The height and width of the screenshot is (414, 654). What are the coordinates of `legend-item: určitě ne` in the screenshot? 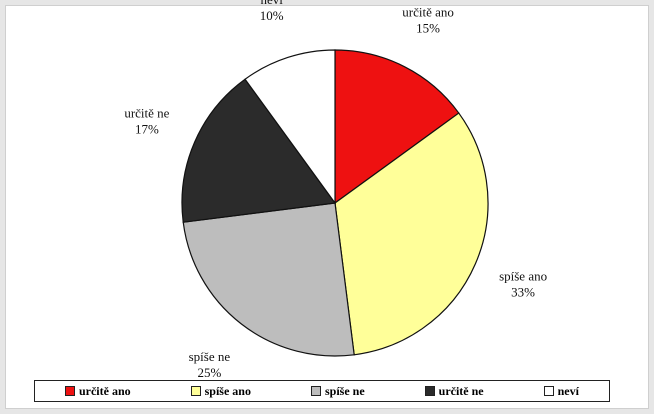 It's located at (454, 391).